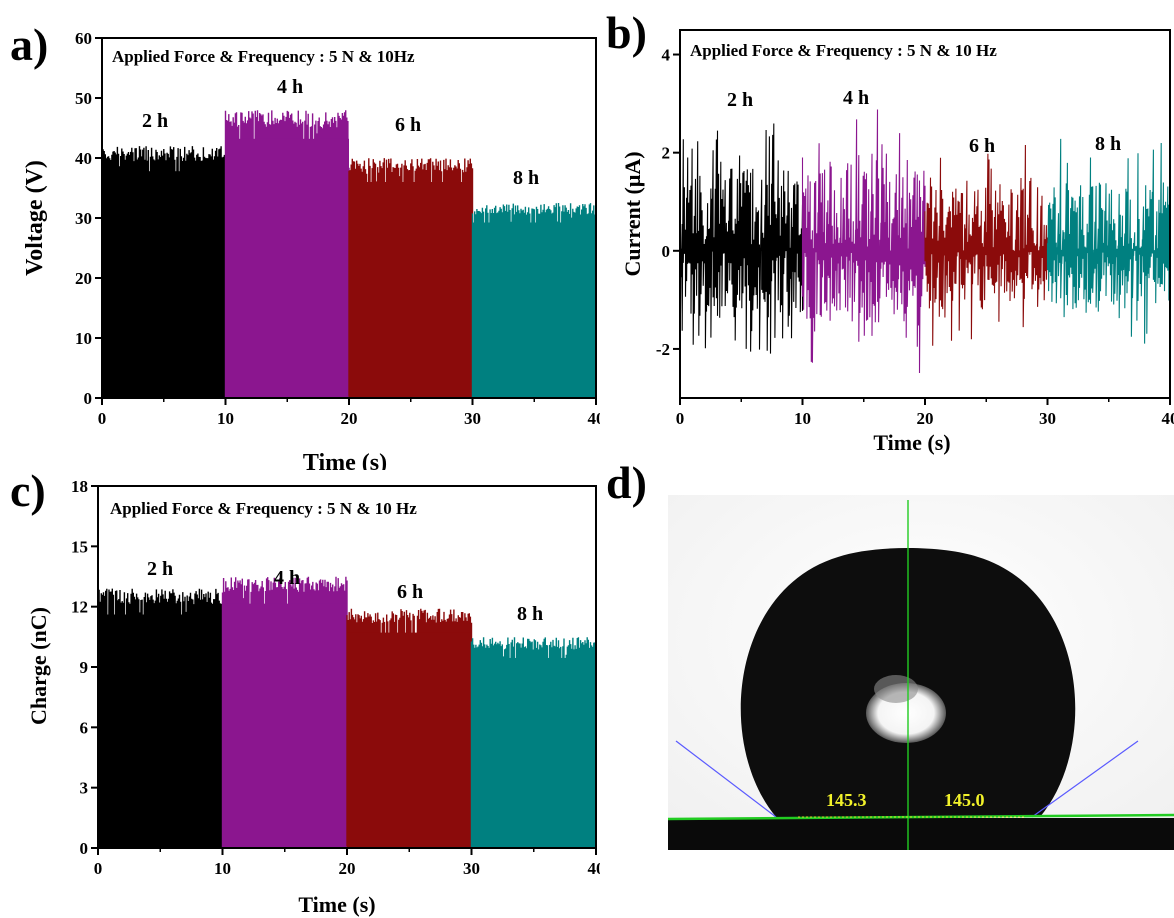  I want to click on panel-label-d: d), so click(626, 482).